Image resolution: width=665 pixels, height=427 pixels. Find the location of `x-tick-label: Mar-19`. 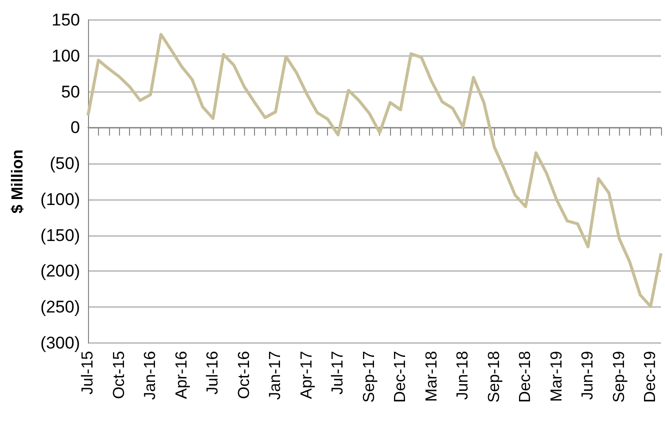

x-tick-label: Mar-19 is located at coordinates (557, 376).